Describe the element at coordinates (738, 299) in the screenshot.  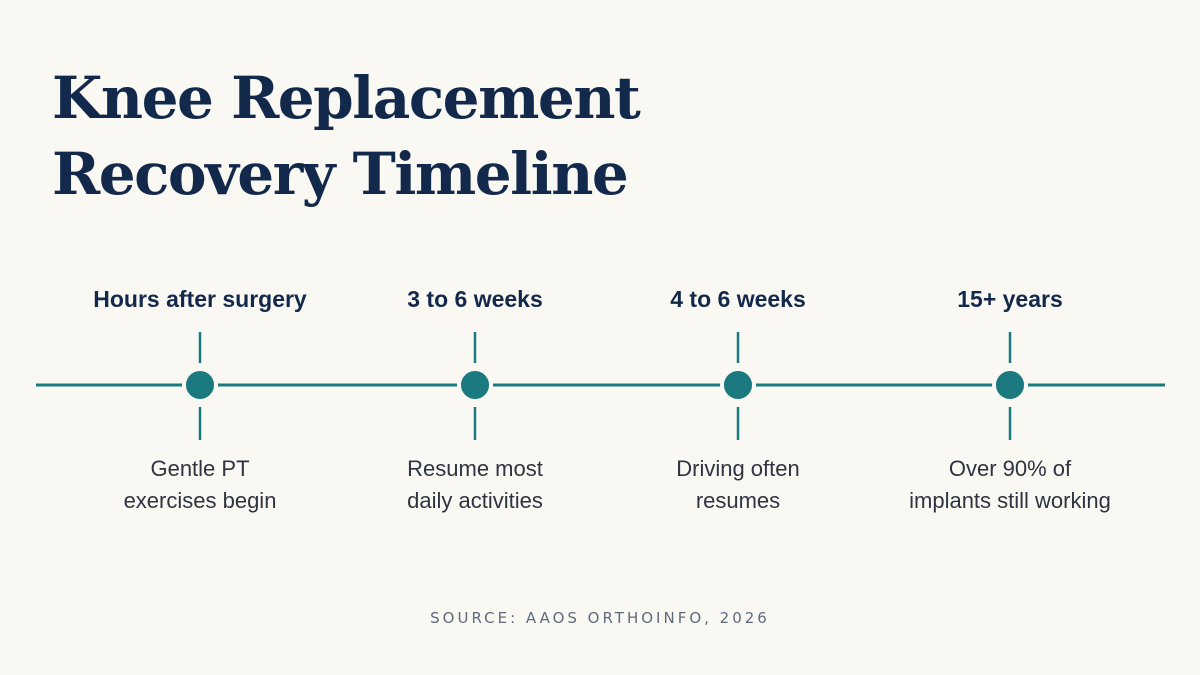
I see `milestone-label: 4 to 6 weeks` at that location.